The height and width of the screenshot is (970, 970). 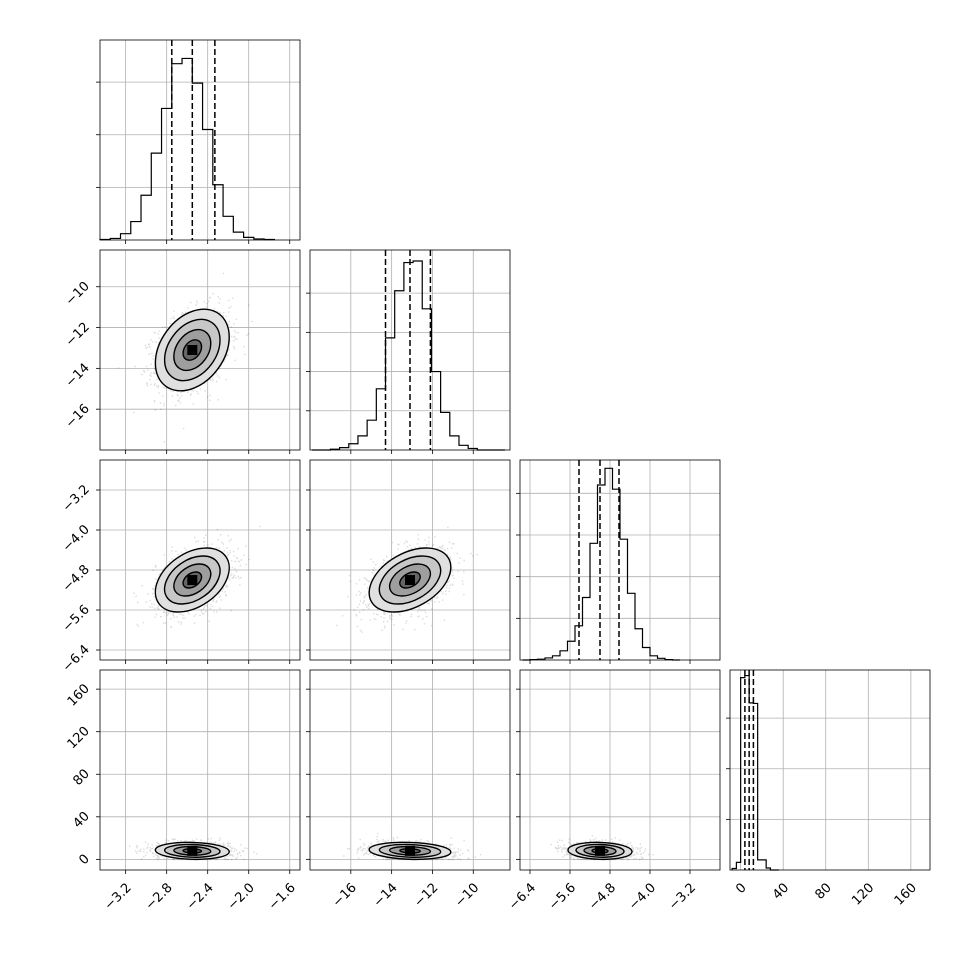 What do you see at coordinates (76, 578) in the screenshot?
I see `y-tick-label: −4.8` at bounding box center [76, 578].